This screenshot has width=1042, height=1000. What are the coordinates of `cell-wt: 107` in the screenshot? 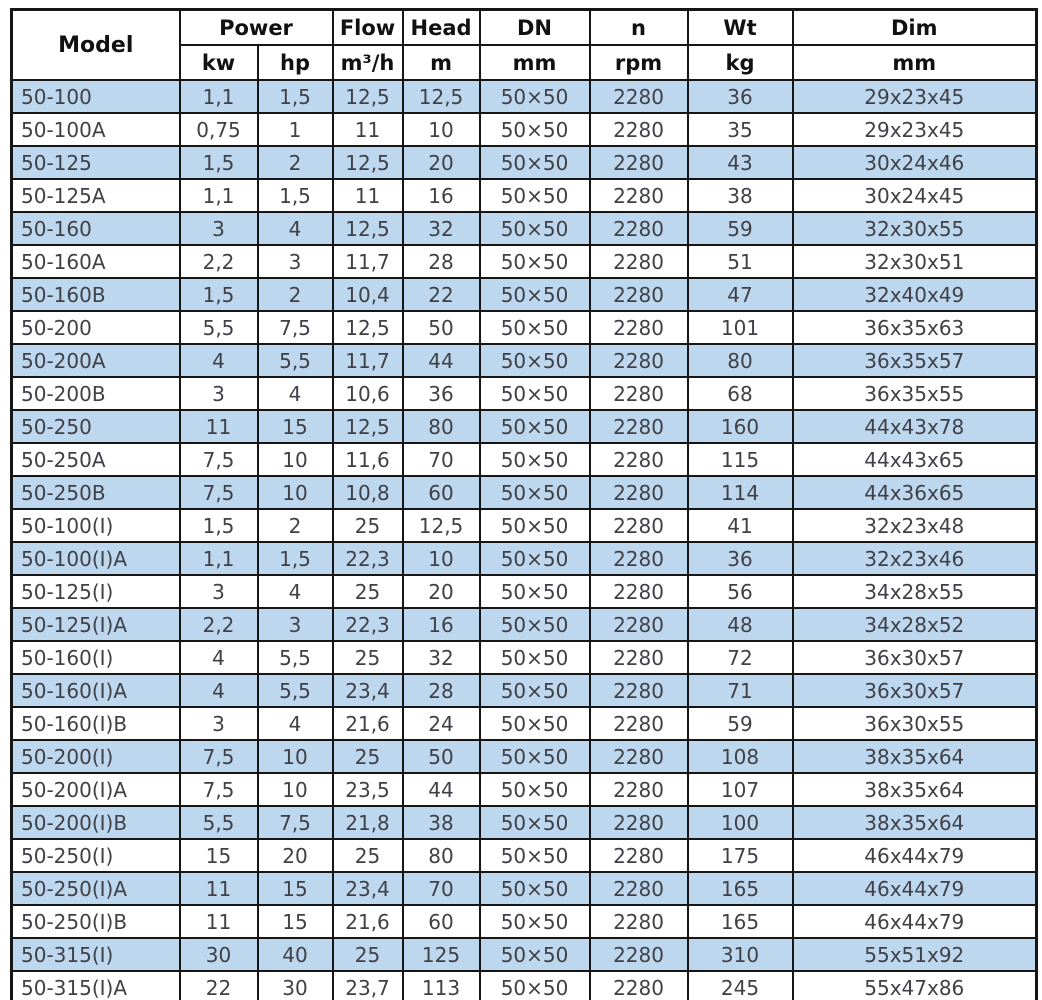 It's located at (740, 789).